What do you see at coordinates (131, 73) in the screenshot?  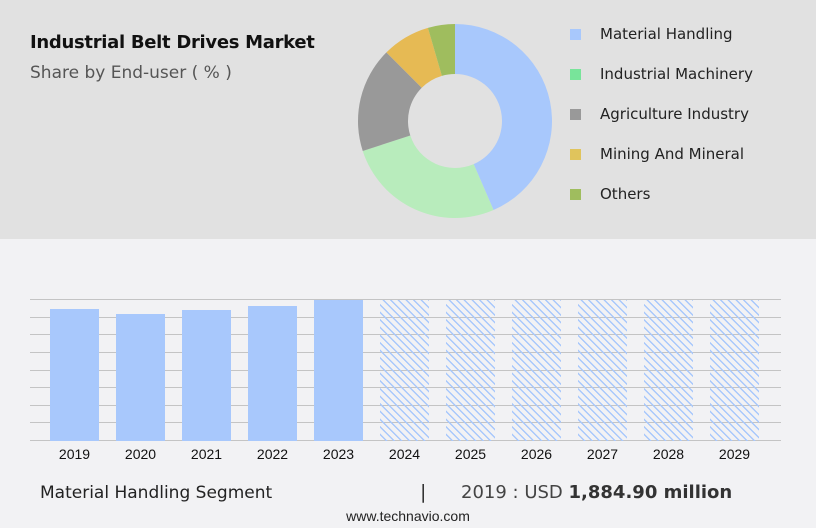 I see `chart-subtitle: Share by End-user ( % )` at bounding box center [131, 73].